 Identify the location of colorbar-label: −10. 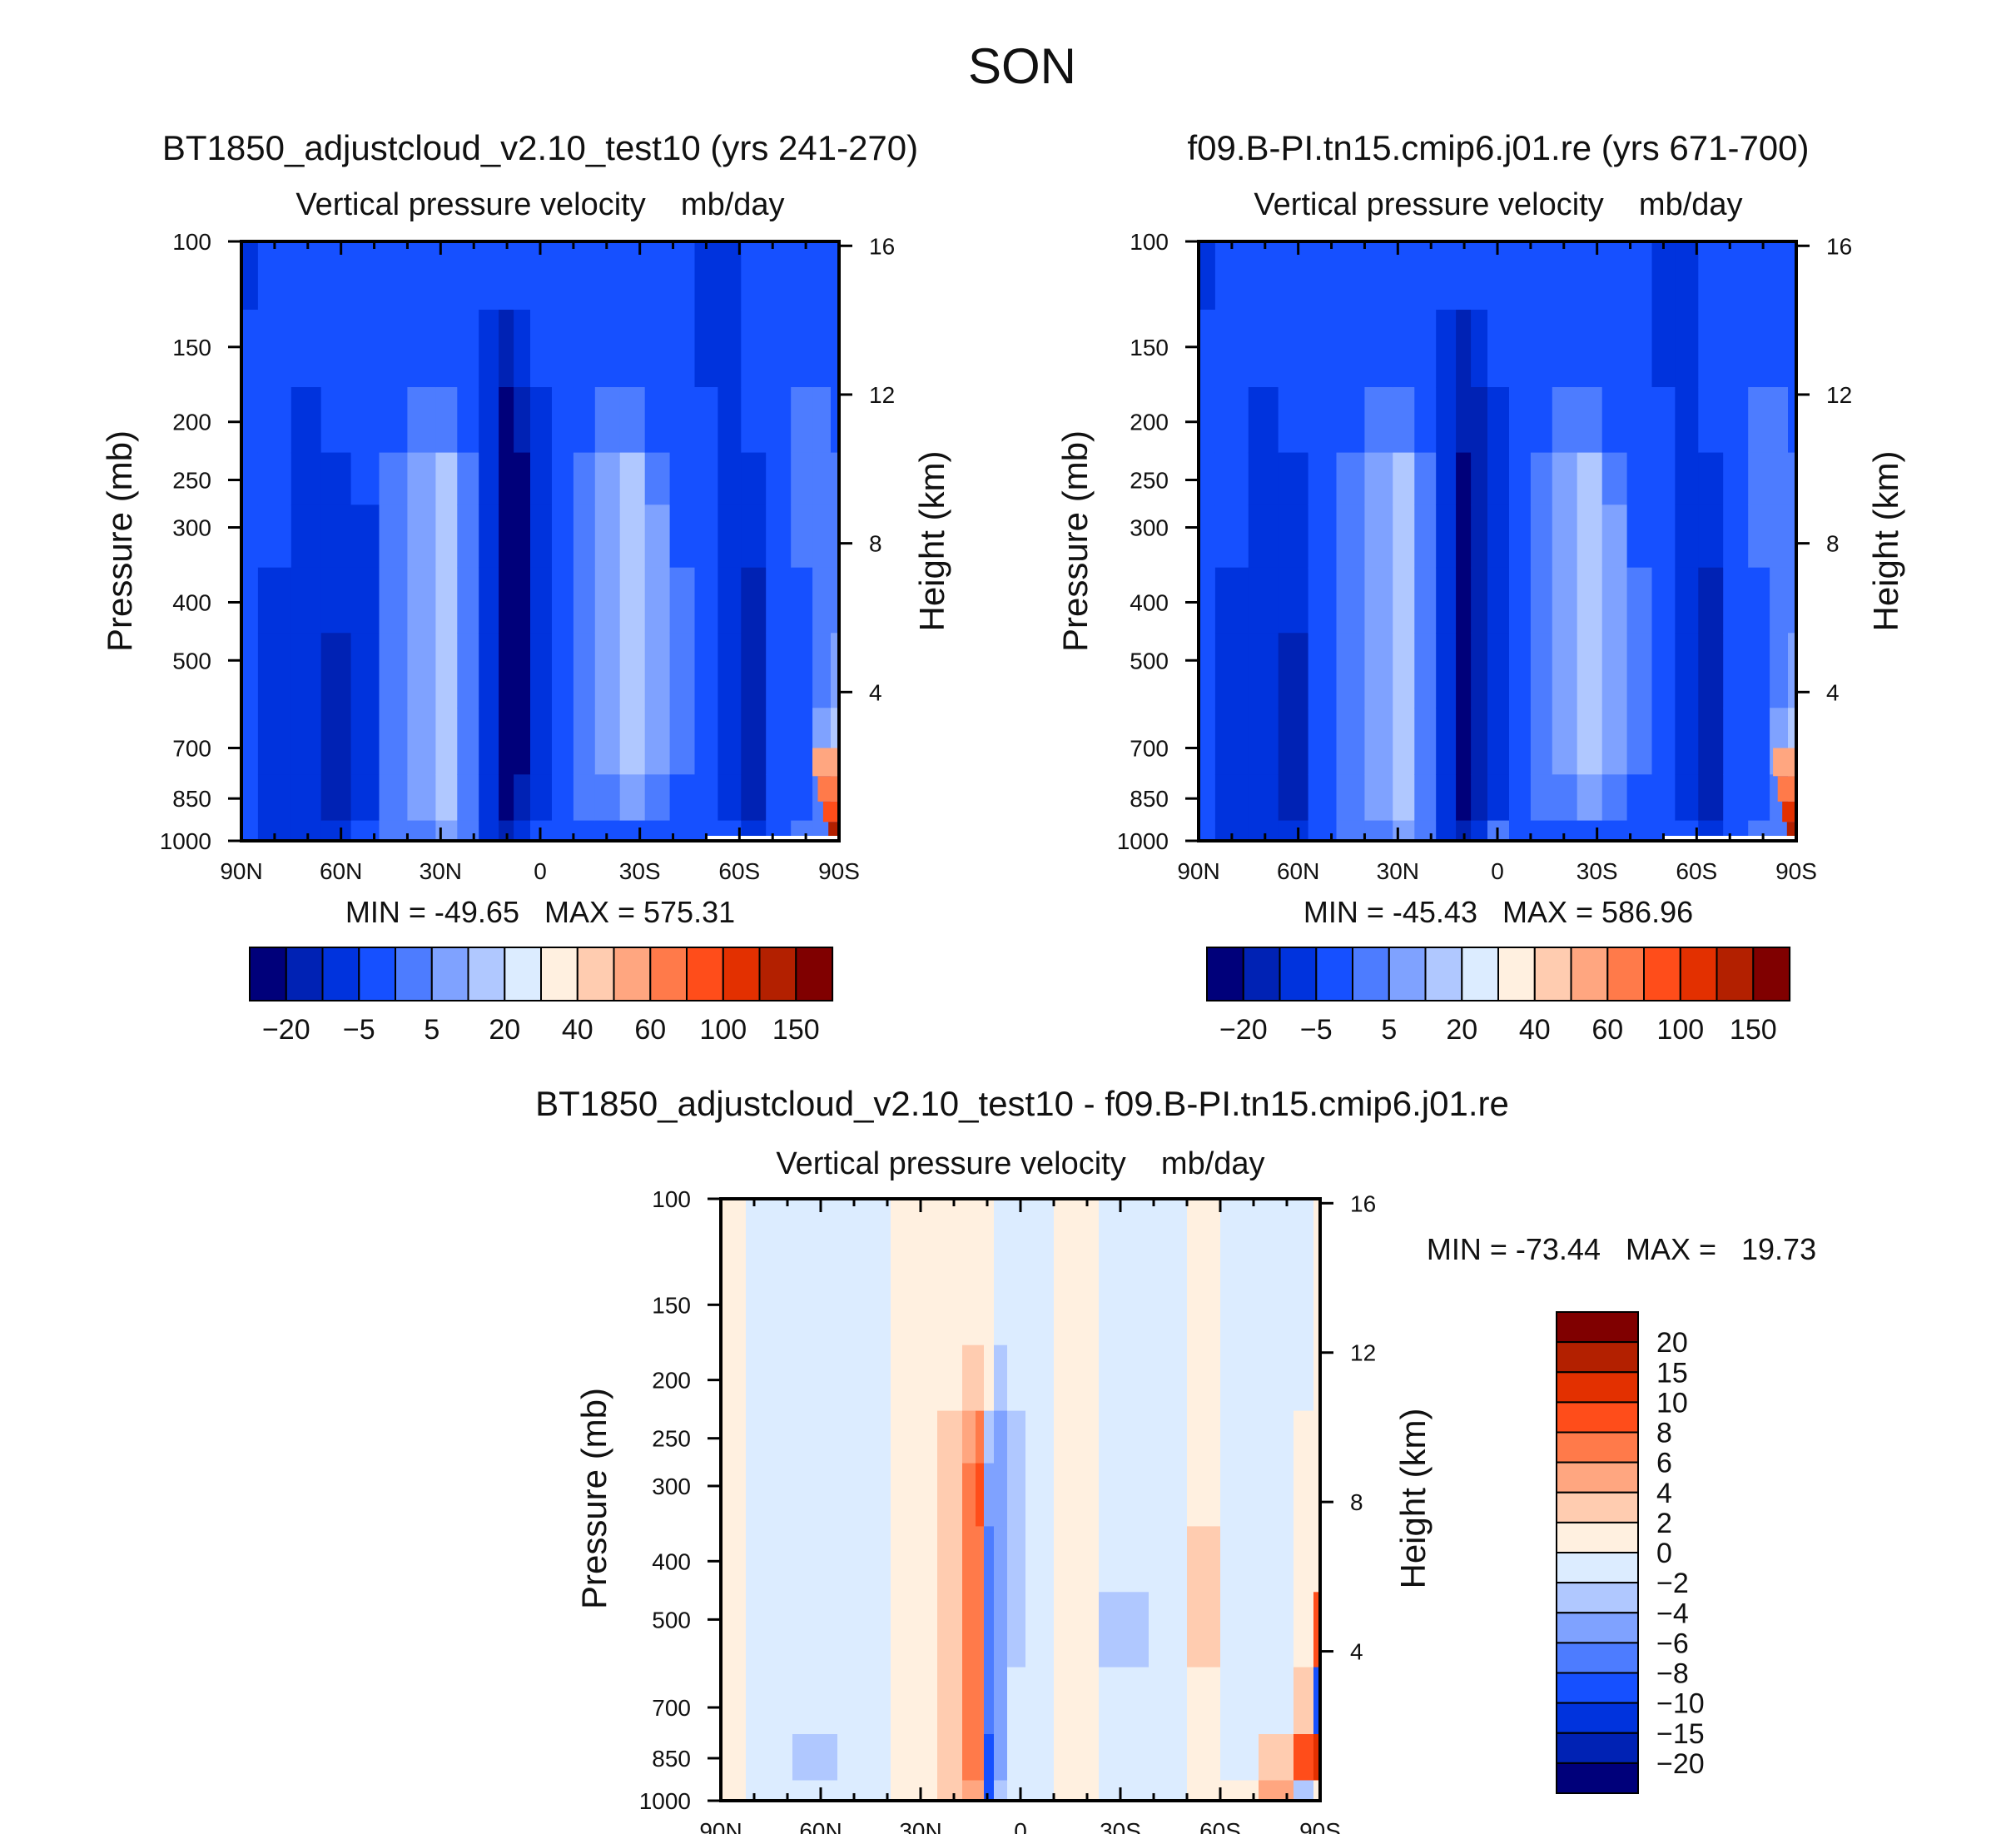
(1680, 1704).